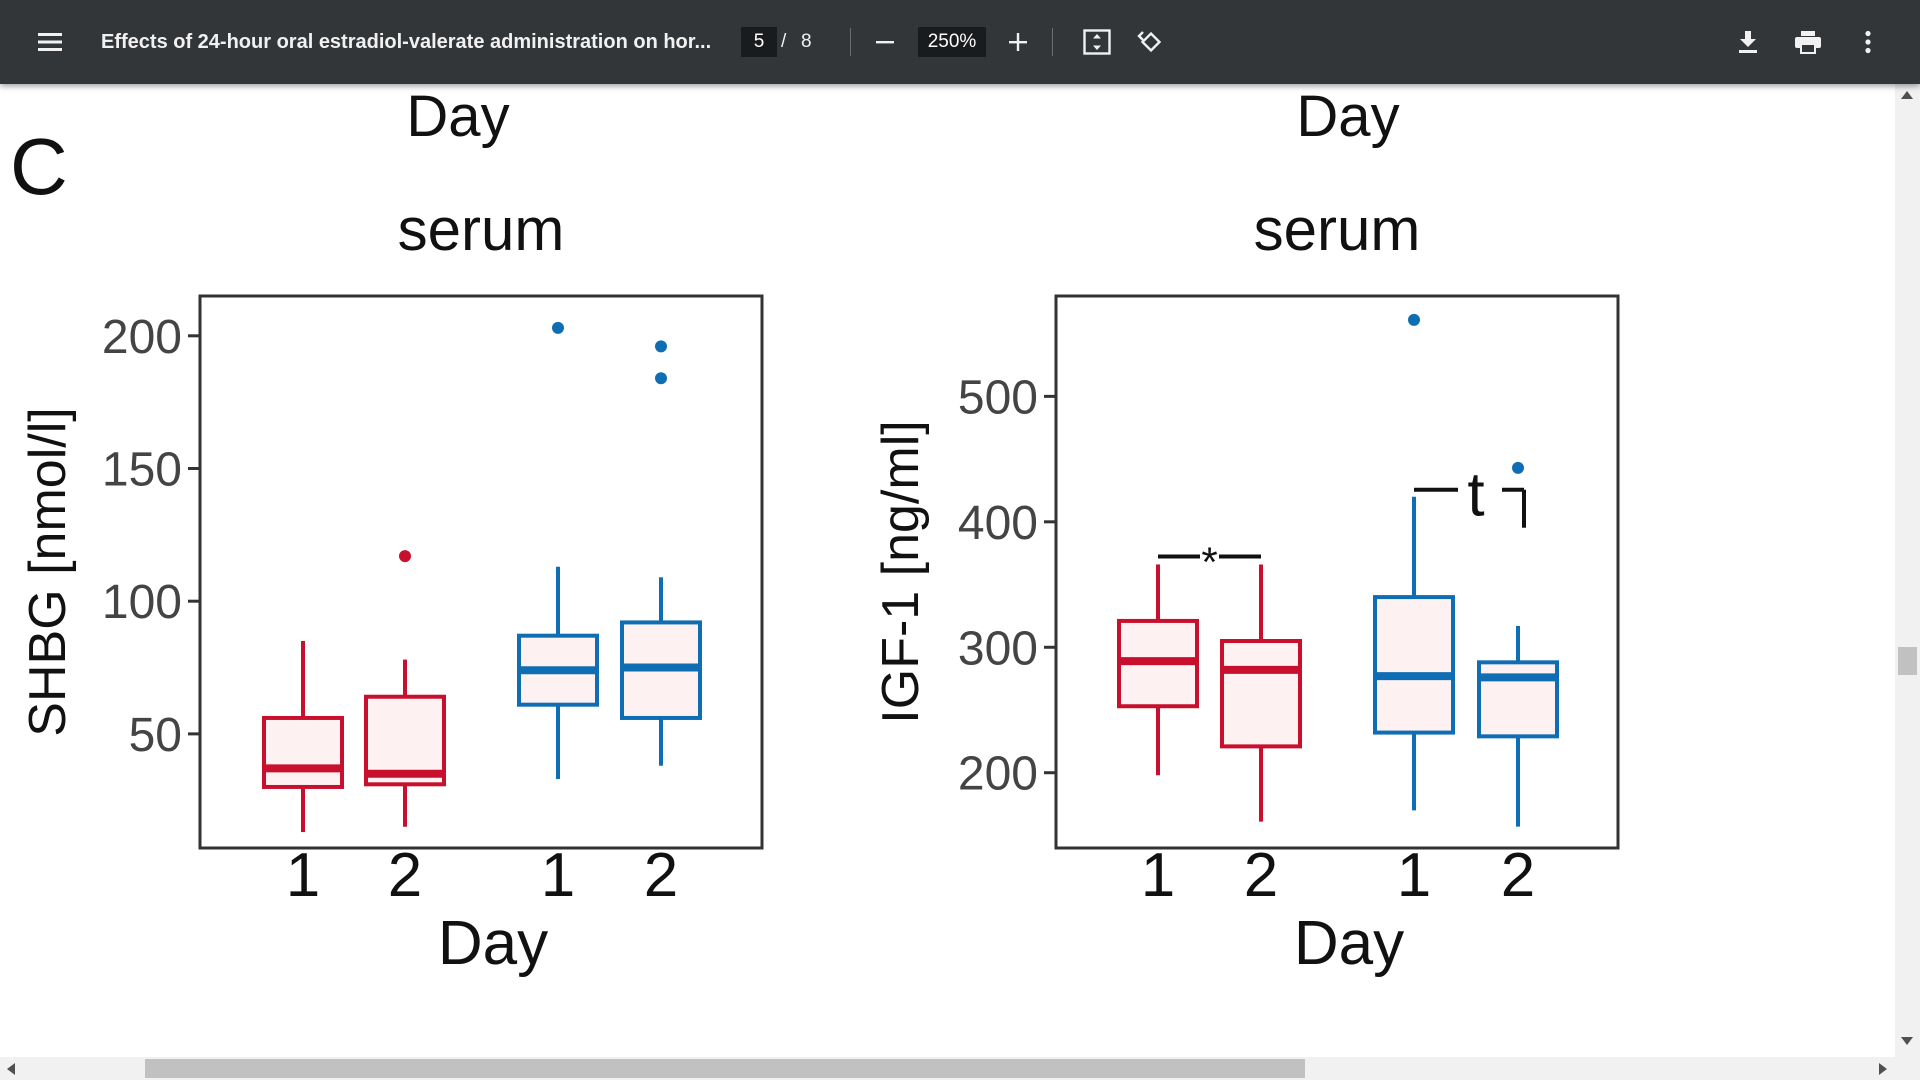 The image size is (1920, 1080). Describe the element at coordinates (1475, 495) in the screenshot. I see `trend-label: t` at that location.